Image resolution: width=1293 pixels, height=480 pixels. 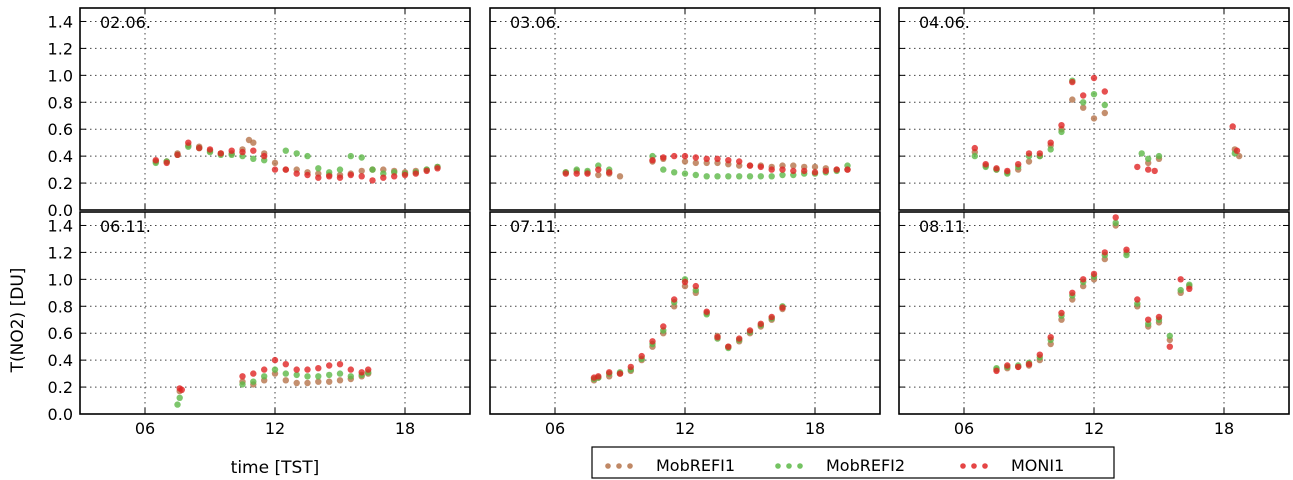 What do you see at coordinates (1094, 324) in the screenshot?
I see `panel-6: 06 12 18 08.11.` at bounding box center [1094, 324].